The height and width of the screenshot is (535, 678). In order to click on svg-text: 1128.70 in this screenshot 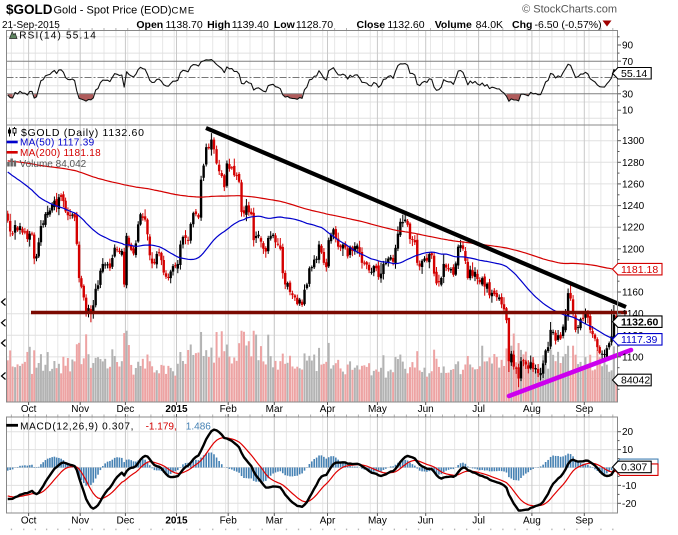, I will do `click(314, 25)`.